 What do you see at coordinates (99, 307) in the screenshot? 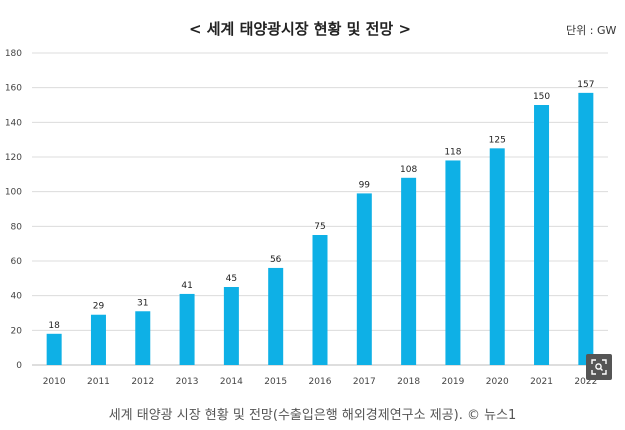
I see `data-label: 29` at bounding box center [99, 307].